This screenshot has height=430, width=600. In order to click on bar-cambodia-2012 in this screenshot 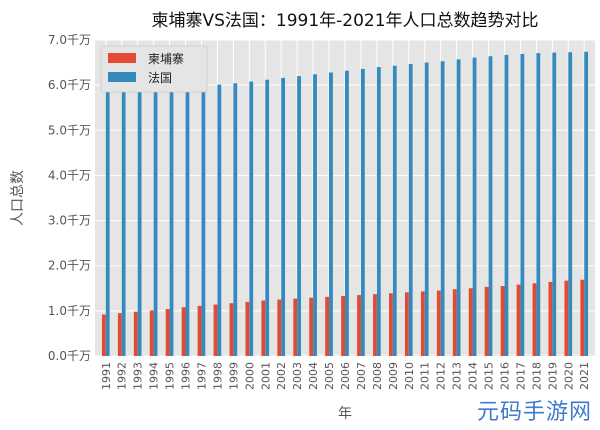, I will do `click(438, 323)`.